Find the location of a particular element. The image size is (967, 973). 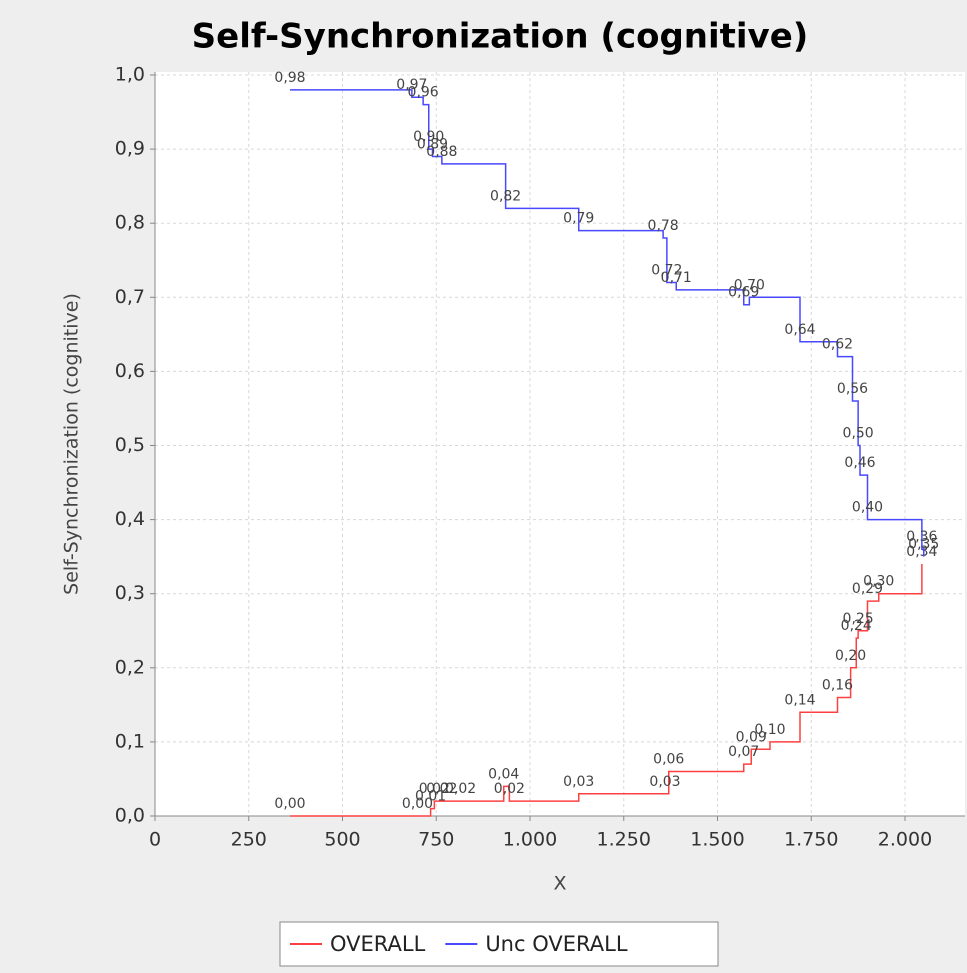

data-label: 0,14 is located at coordinates (799, 700).